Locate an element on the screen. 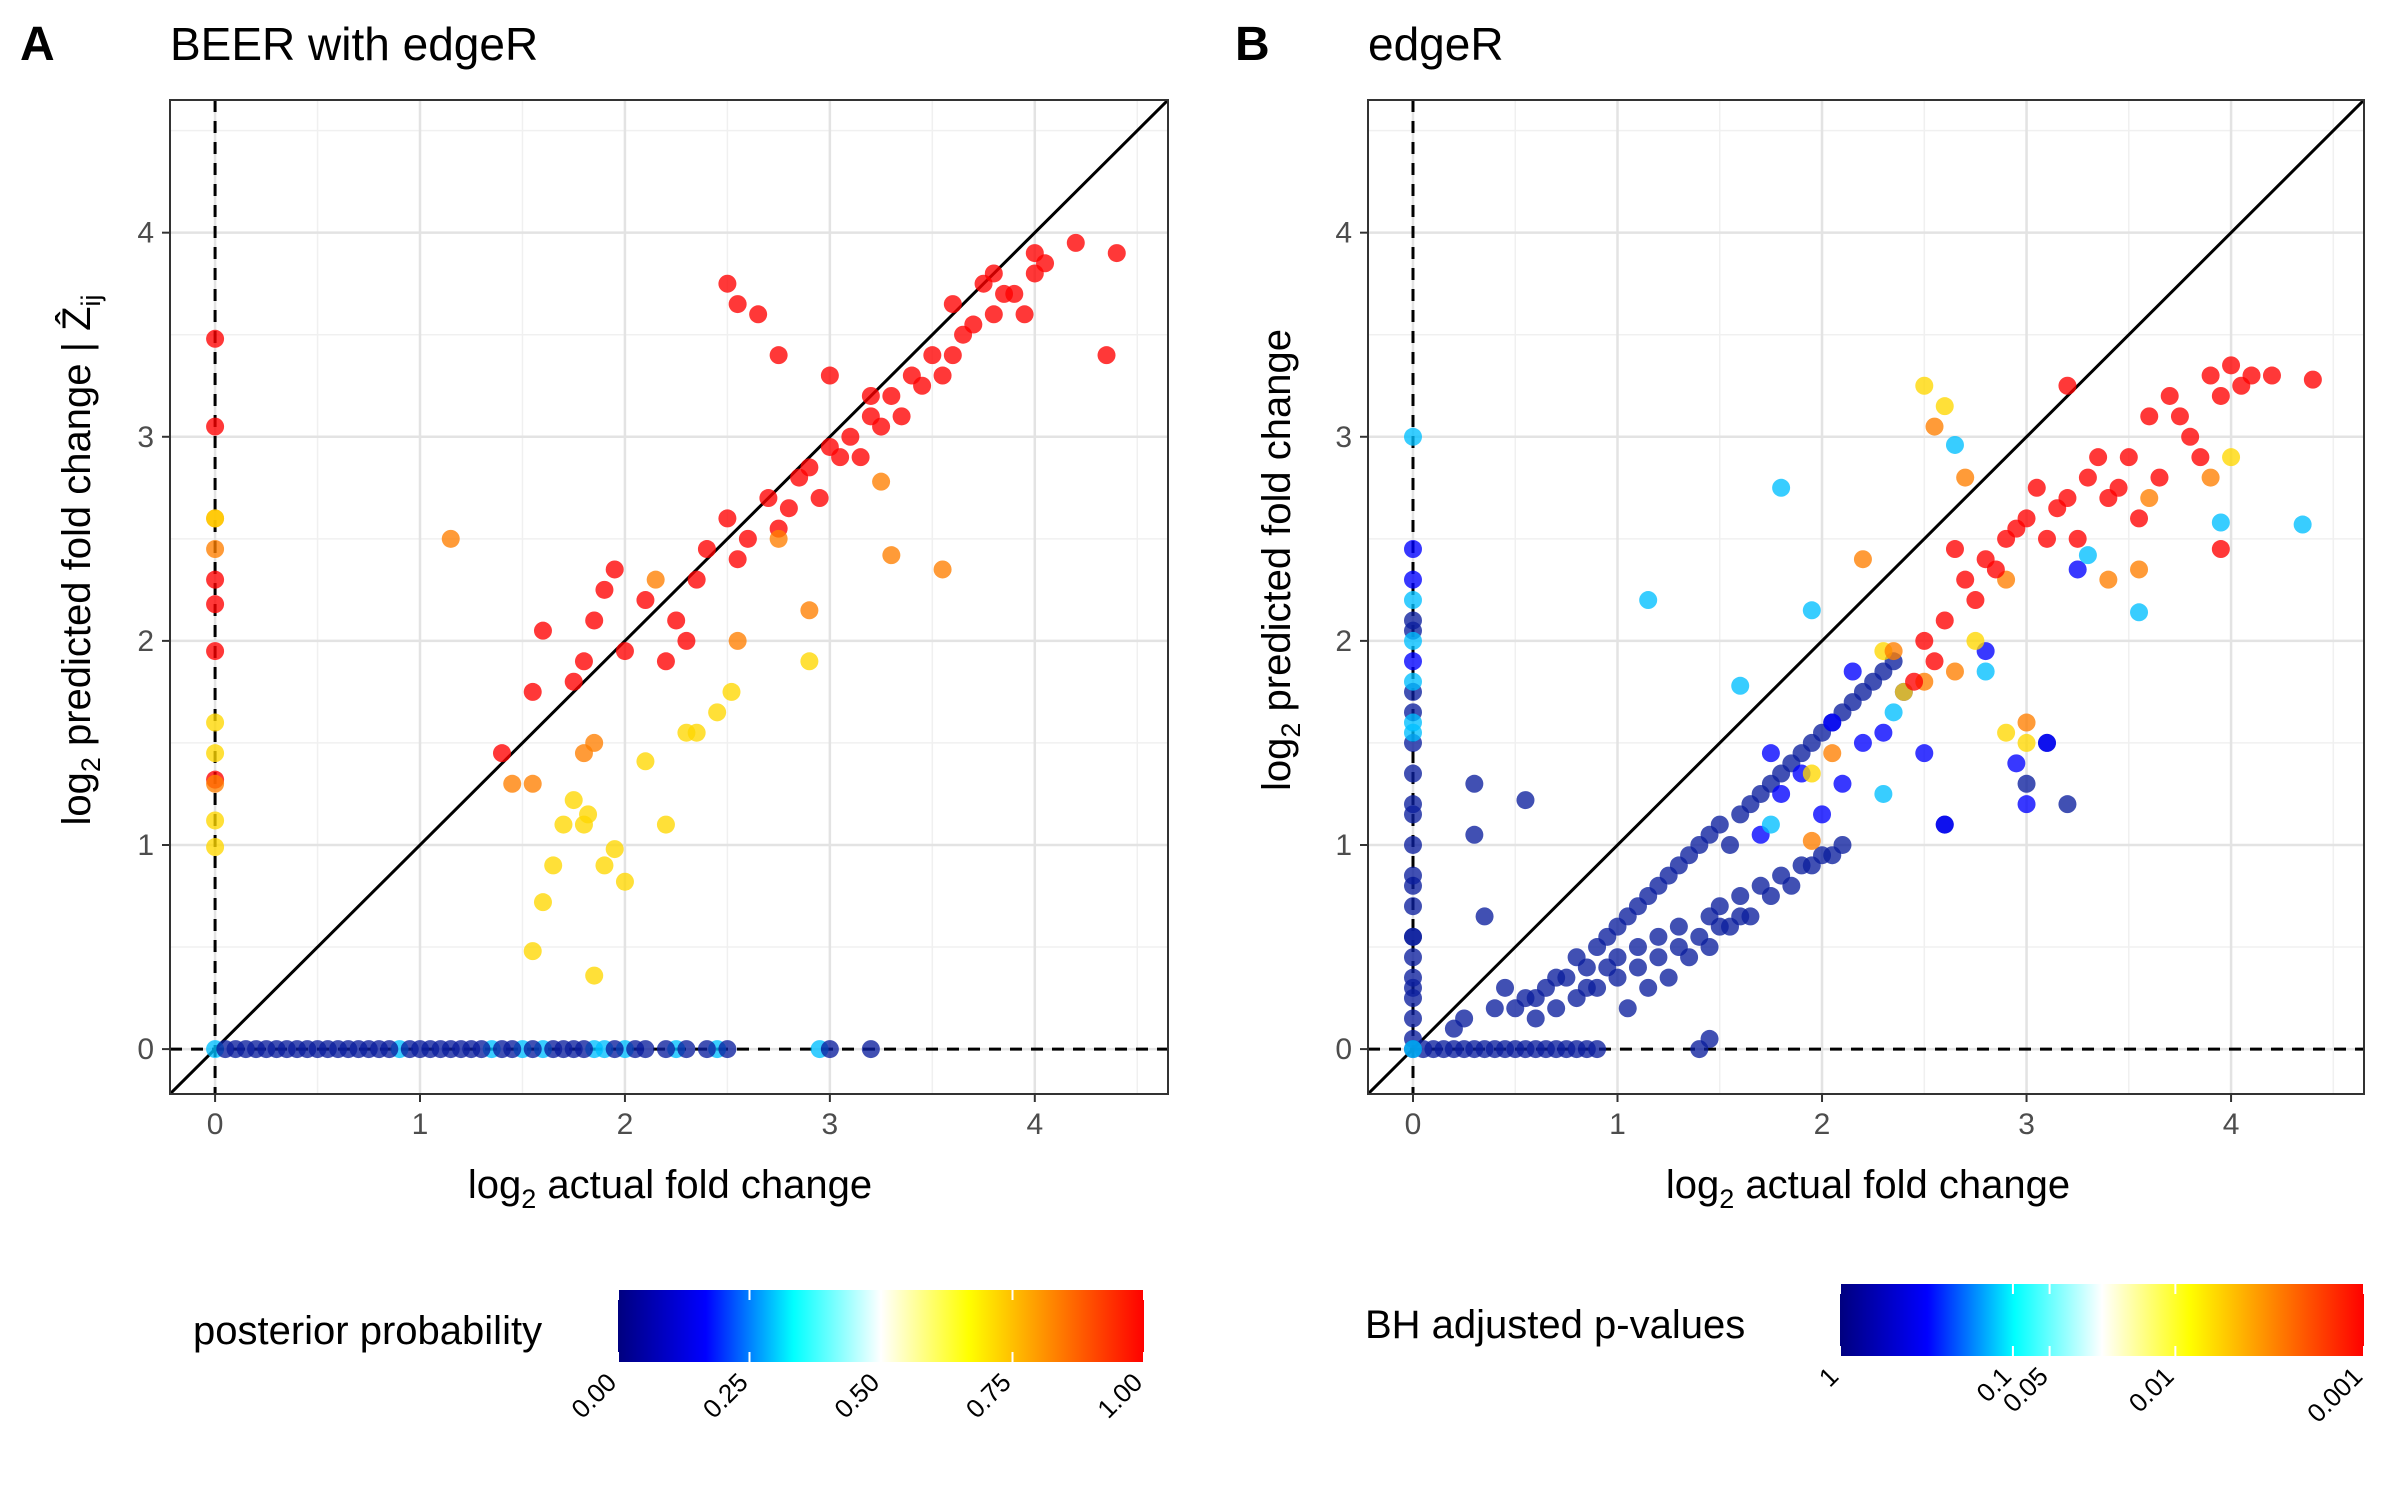 The height and width of the screenshot is (1500, 2400). x-tick-label: 0 is located at coordinates (1413, 1124).